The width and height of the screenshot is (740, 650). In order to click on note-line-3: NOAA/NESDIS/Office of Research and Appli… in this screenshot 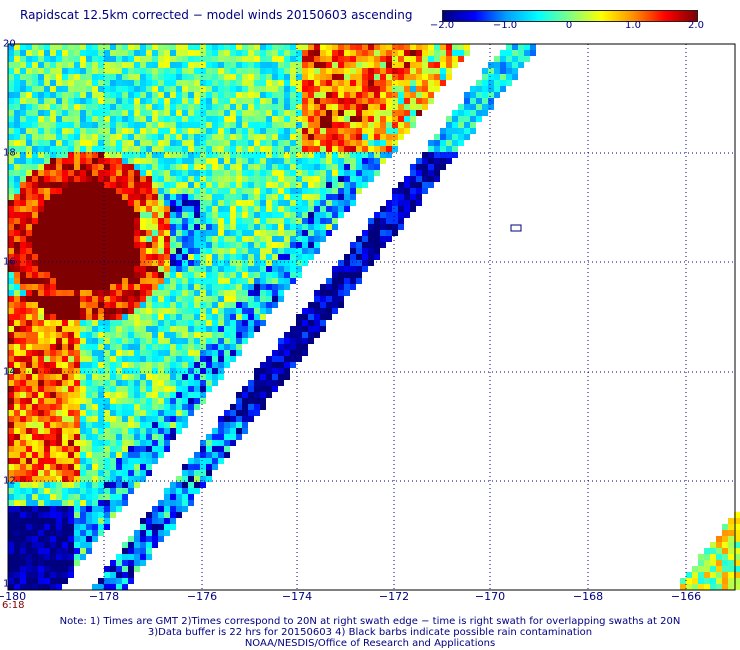, I will do `click(370, 643)`.